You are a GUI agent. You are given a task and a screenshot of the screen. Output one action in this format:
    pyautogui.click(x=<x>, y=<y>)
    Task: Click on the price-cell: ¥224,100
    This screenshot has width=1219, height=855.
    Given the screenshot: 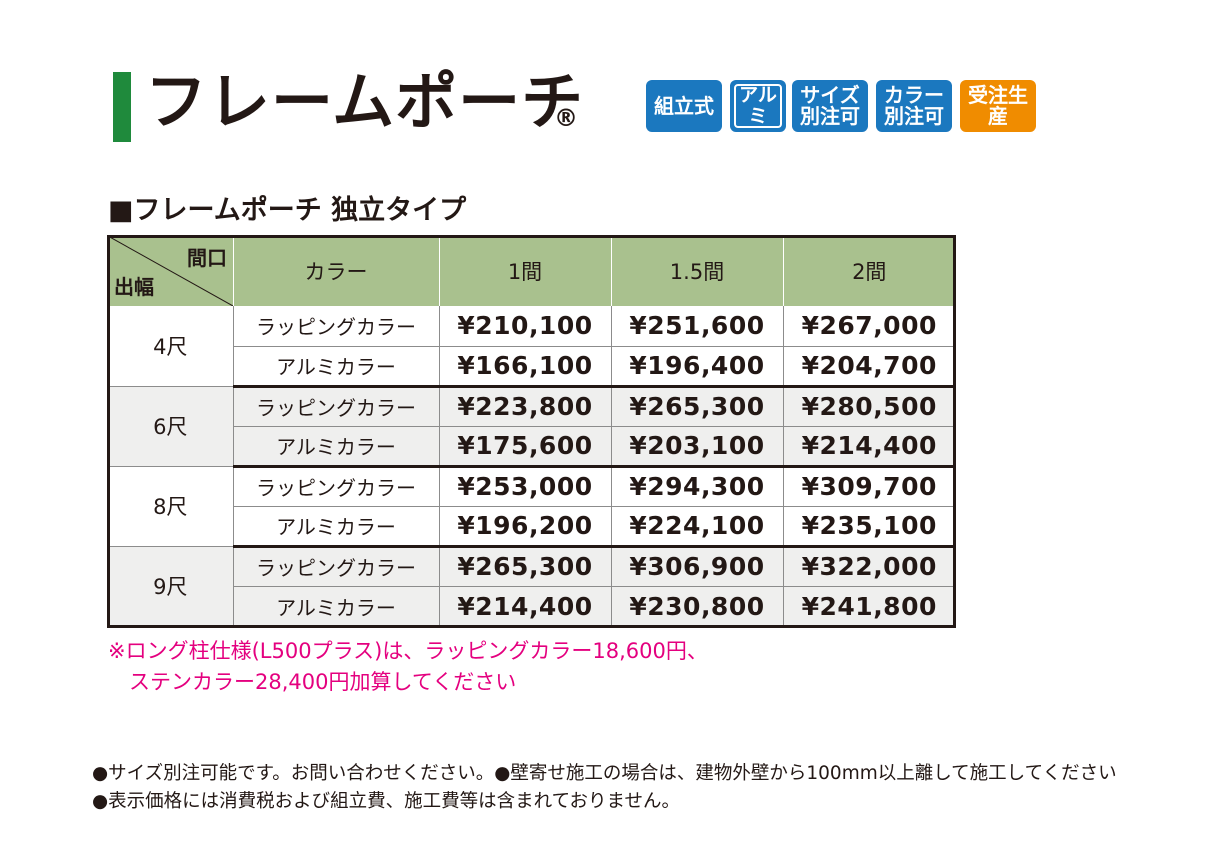 What is the action you would take?
    pyautogui.click(x=696, y=527)
    